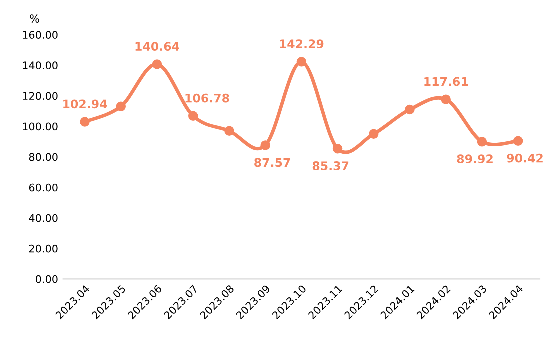 The height and width of the screenshot is (349, 551). I want to click on y-tick-label: 120.00, so click(40, 96).